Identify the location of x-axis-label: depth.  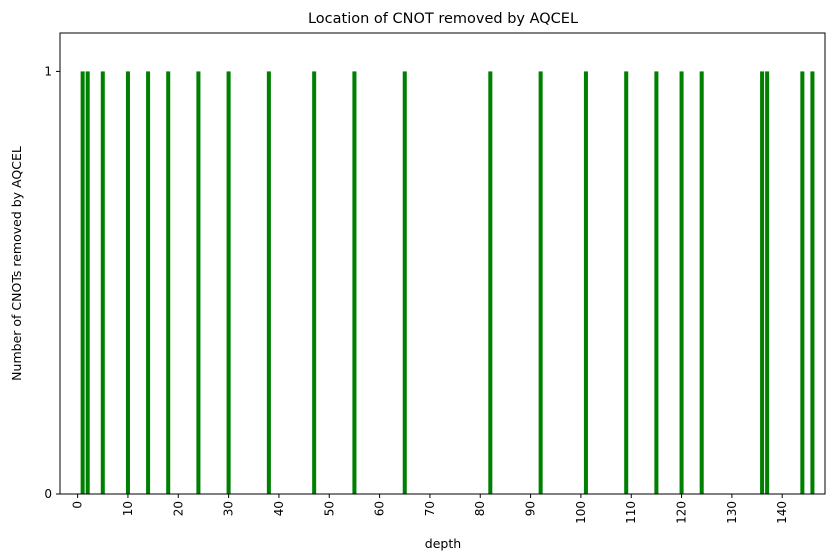
(443, 543).